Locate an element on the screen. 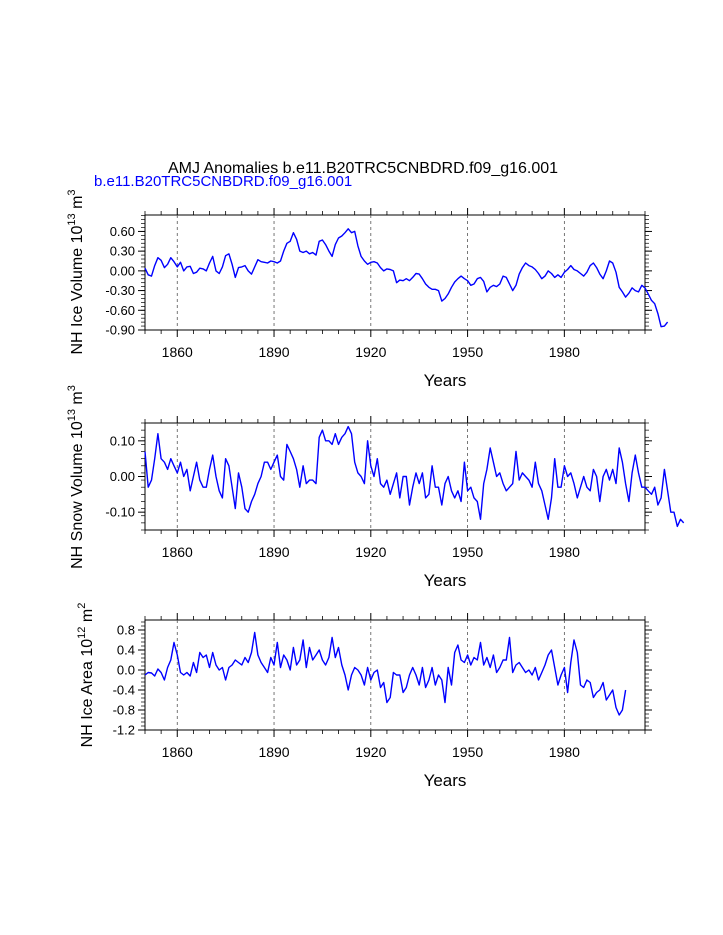  y-axis-label: NH Ice Volume 1013 m3 is located at coordinates (76, 271).